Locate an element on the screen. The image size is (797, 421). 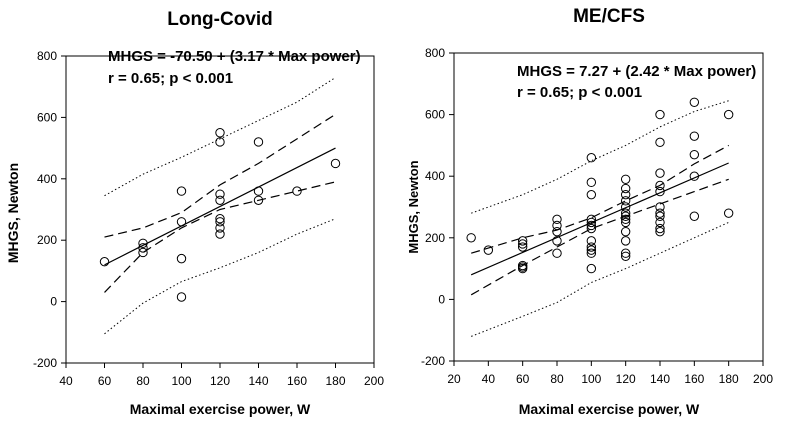
x-tick-label: 180 is located at coordinates (335, 381).